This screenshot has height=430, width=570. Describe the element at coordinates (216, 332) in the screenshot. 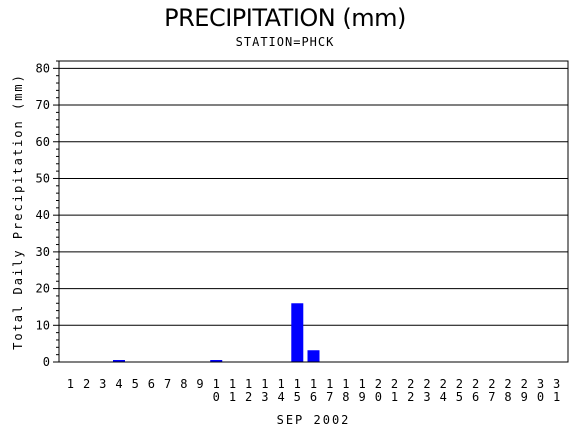

I see `bars` at that location.